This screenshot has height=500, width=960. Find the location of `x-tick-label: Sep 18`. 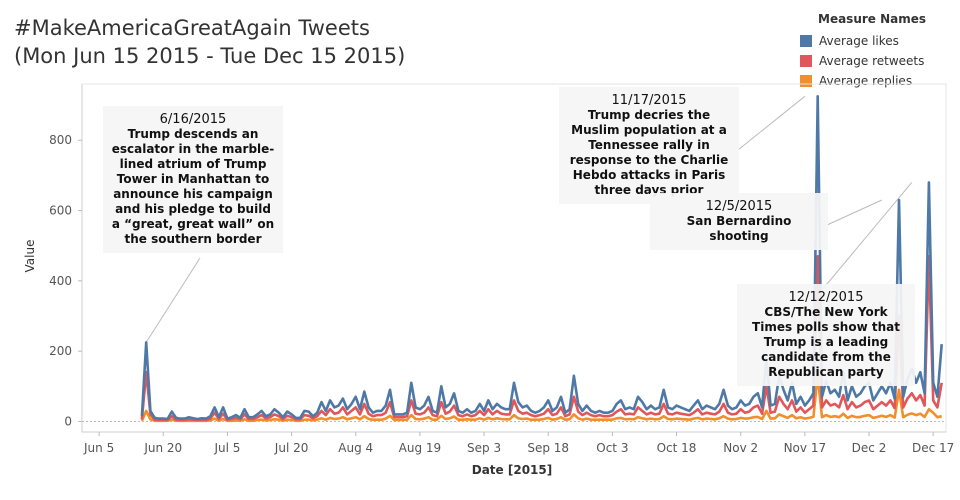

x-tick-label: Sep 18 is located at coordinates (548, 448).